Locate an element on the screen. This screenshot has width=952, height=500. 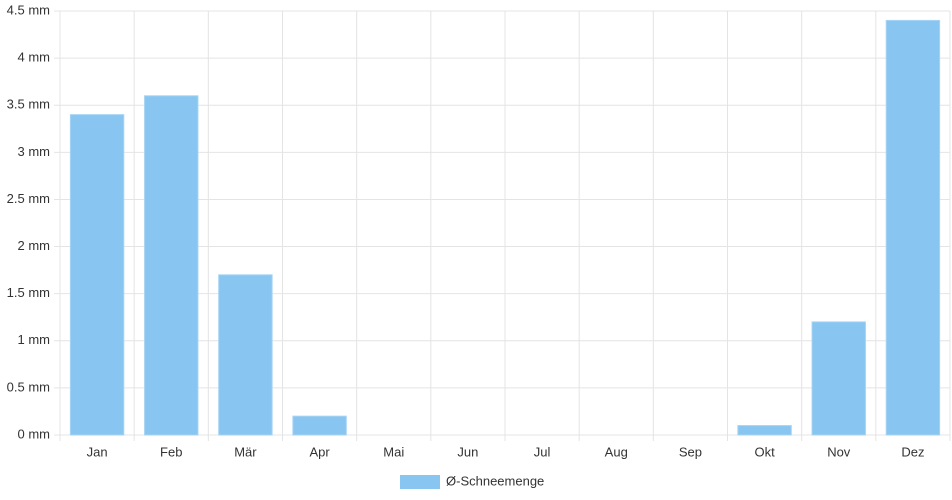
y-tick-label: 2.5 mm is located at coordinates (28, 198).